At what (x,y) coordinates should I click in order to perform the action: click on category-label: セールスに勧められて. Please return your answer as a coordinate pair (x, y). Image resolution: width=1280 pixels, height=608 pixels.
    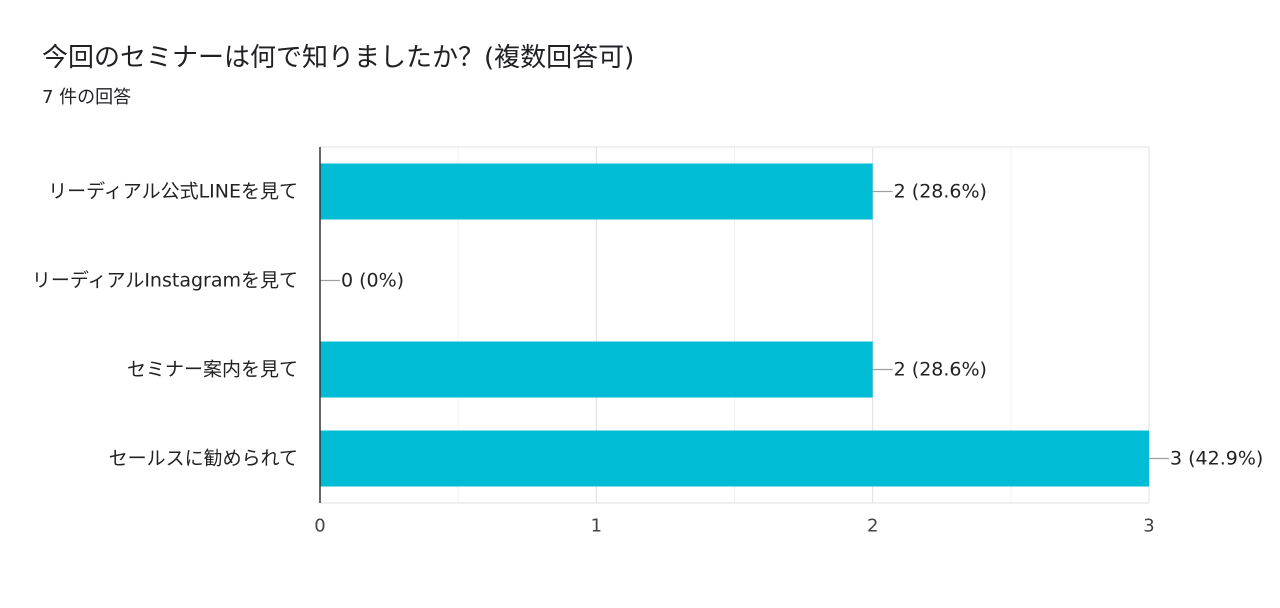
    Looking at the image, I should click on (203, 459).